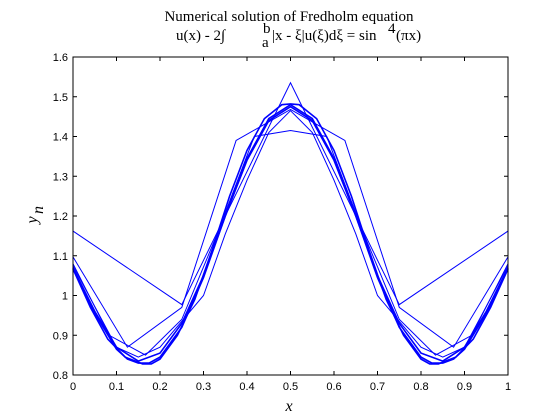 This screenshot has height=420, width=560. What do you see at coordinates (60, 177) in the screenshot?
I see `y-tick-label: 1.3` at bounding box center [60, 177].